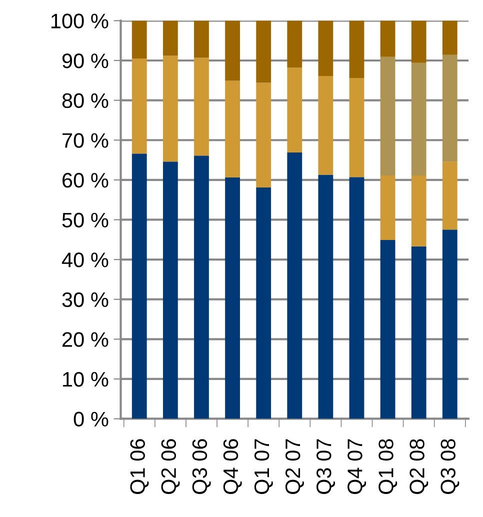  What do you see at coordinates (85, 379) in the screenshot?
I see `y-tick-label: 10 %` at bounding box center [85, 379].